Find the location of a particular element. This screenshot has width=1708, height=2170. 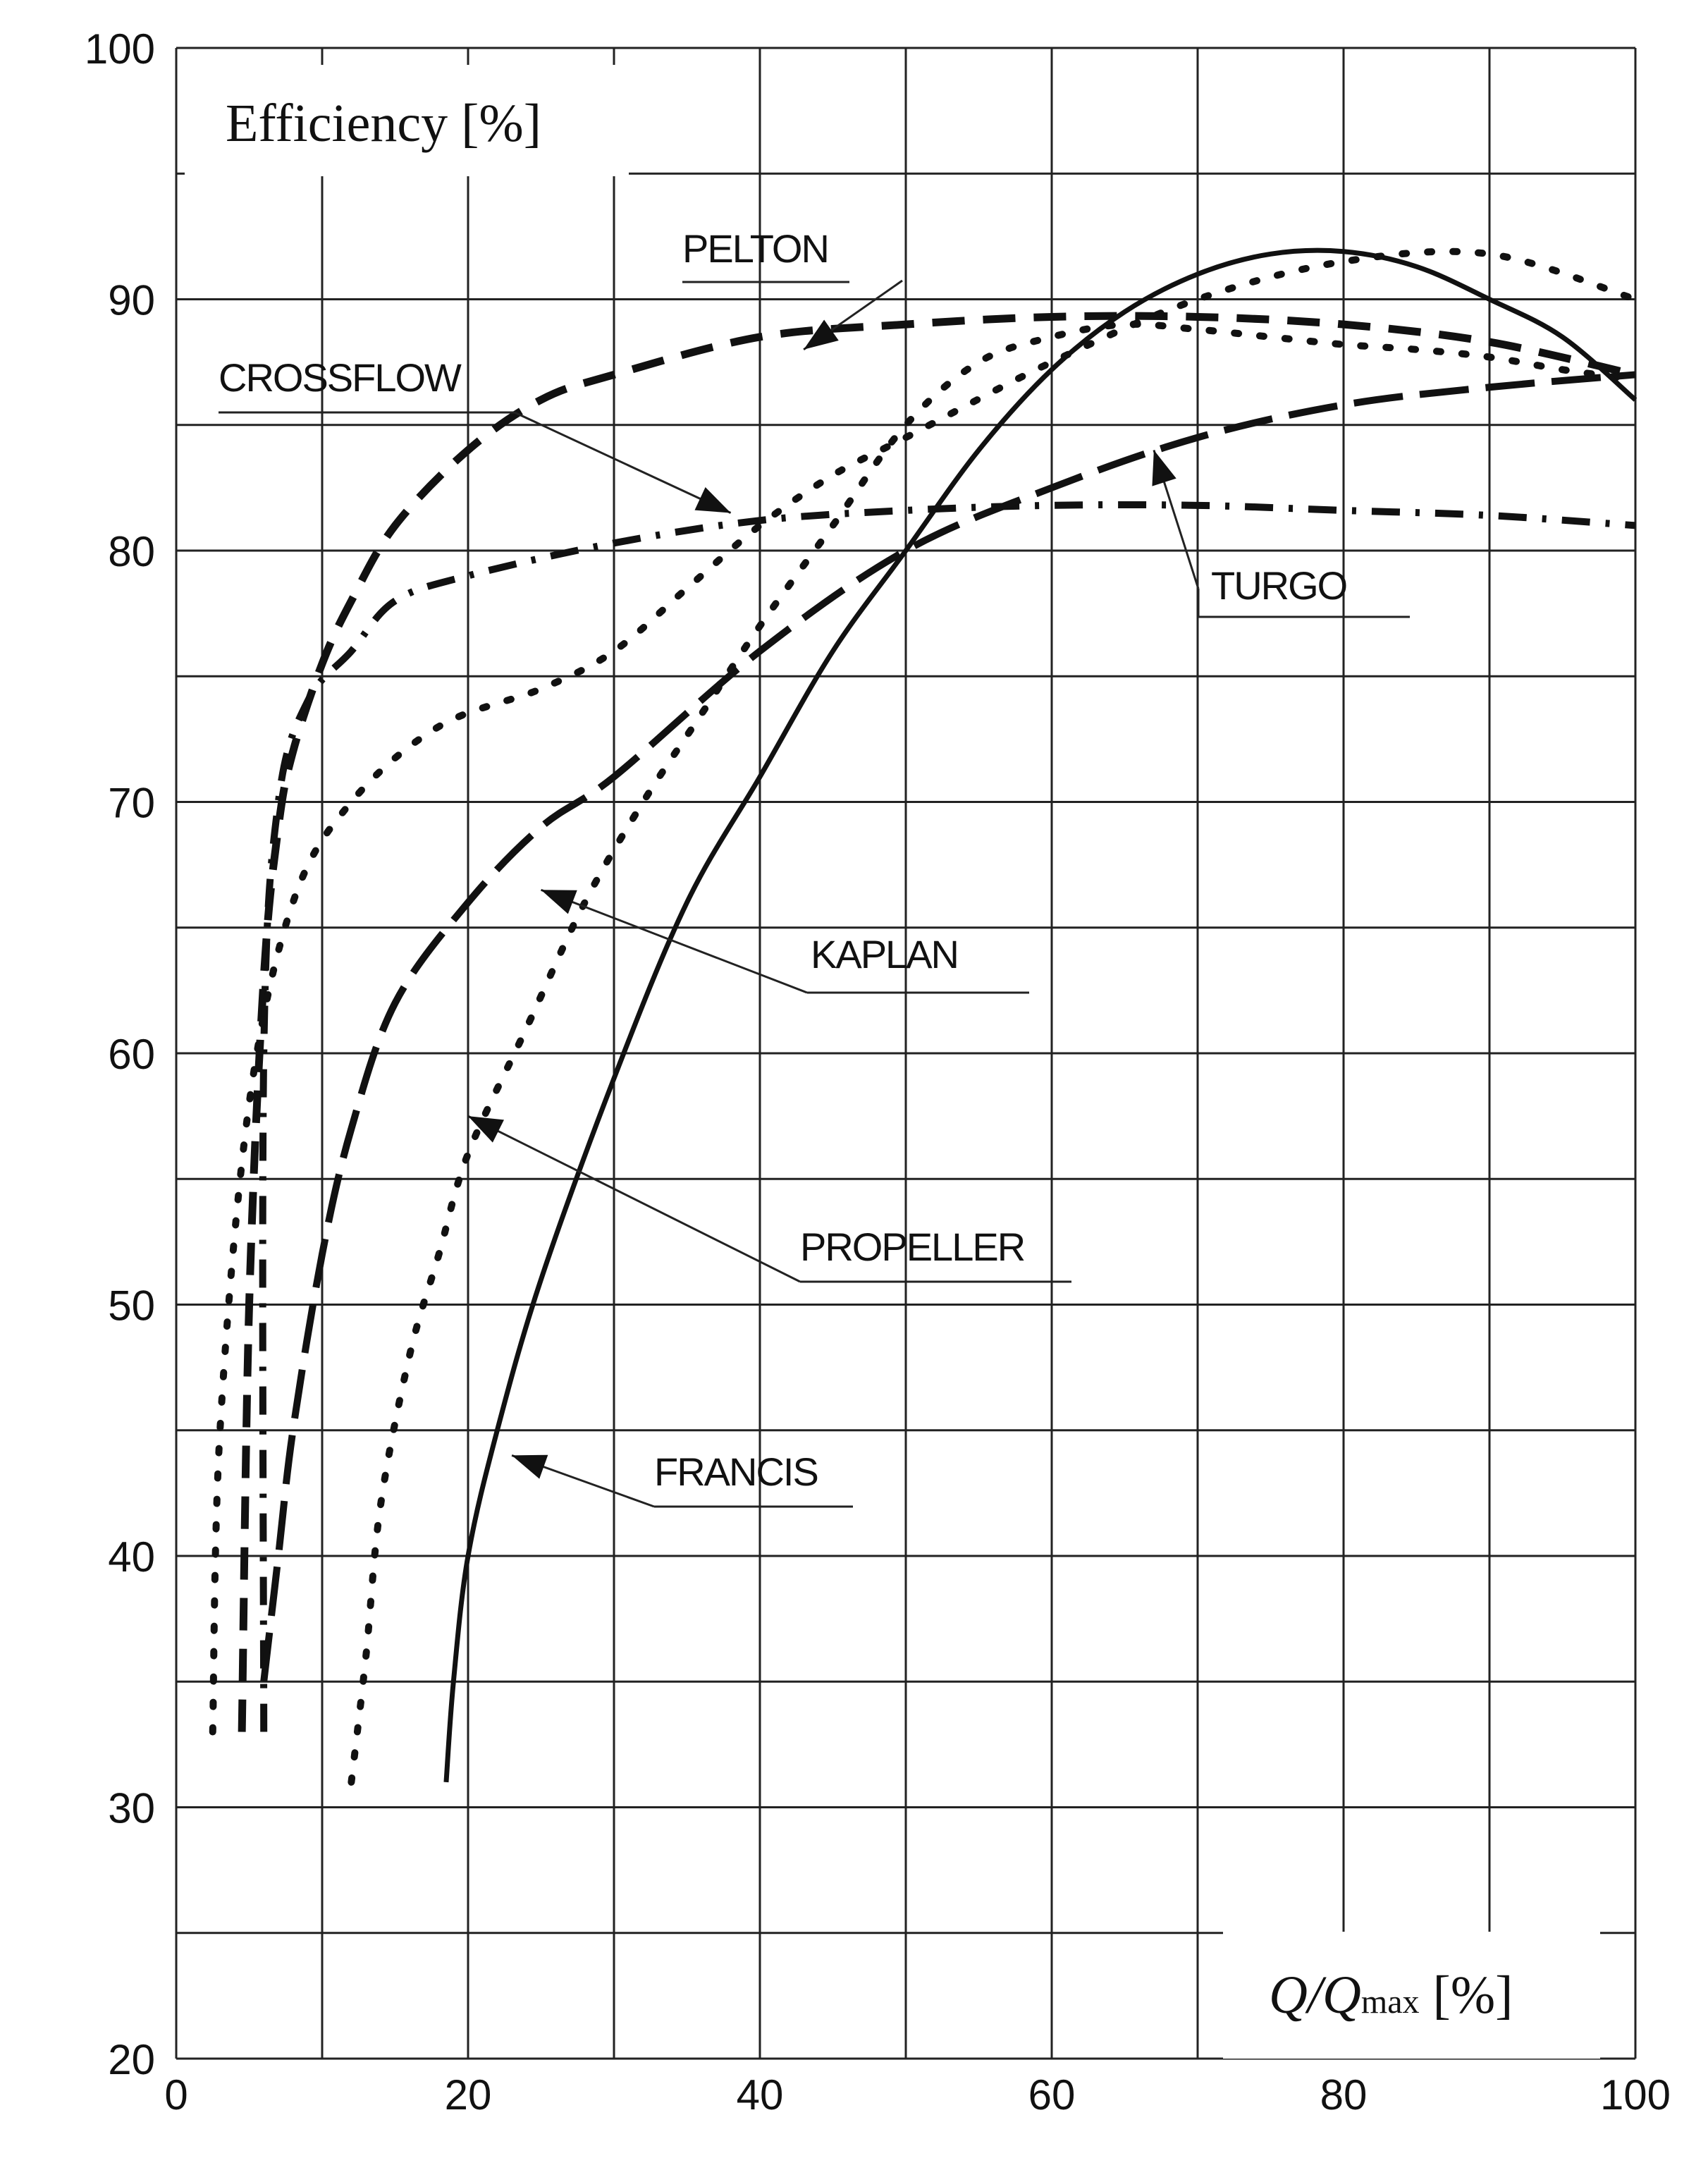

xlabel-backing is located at coordinates (1411, 1995).